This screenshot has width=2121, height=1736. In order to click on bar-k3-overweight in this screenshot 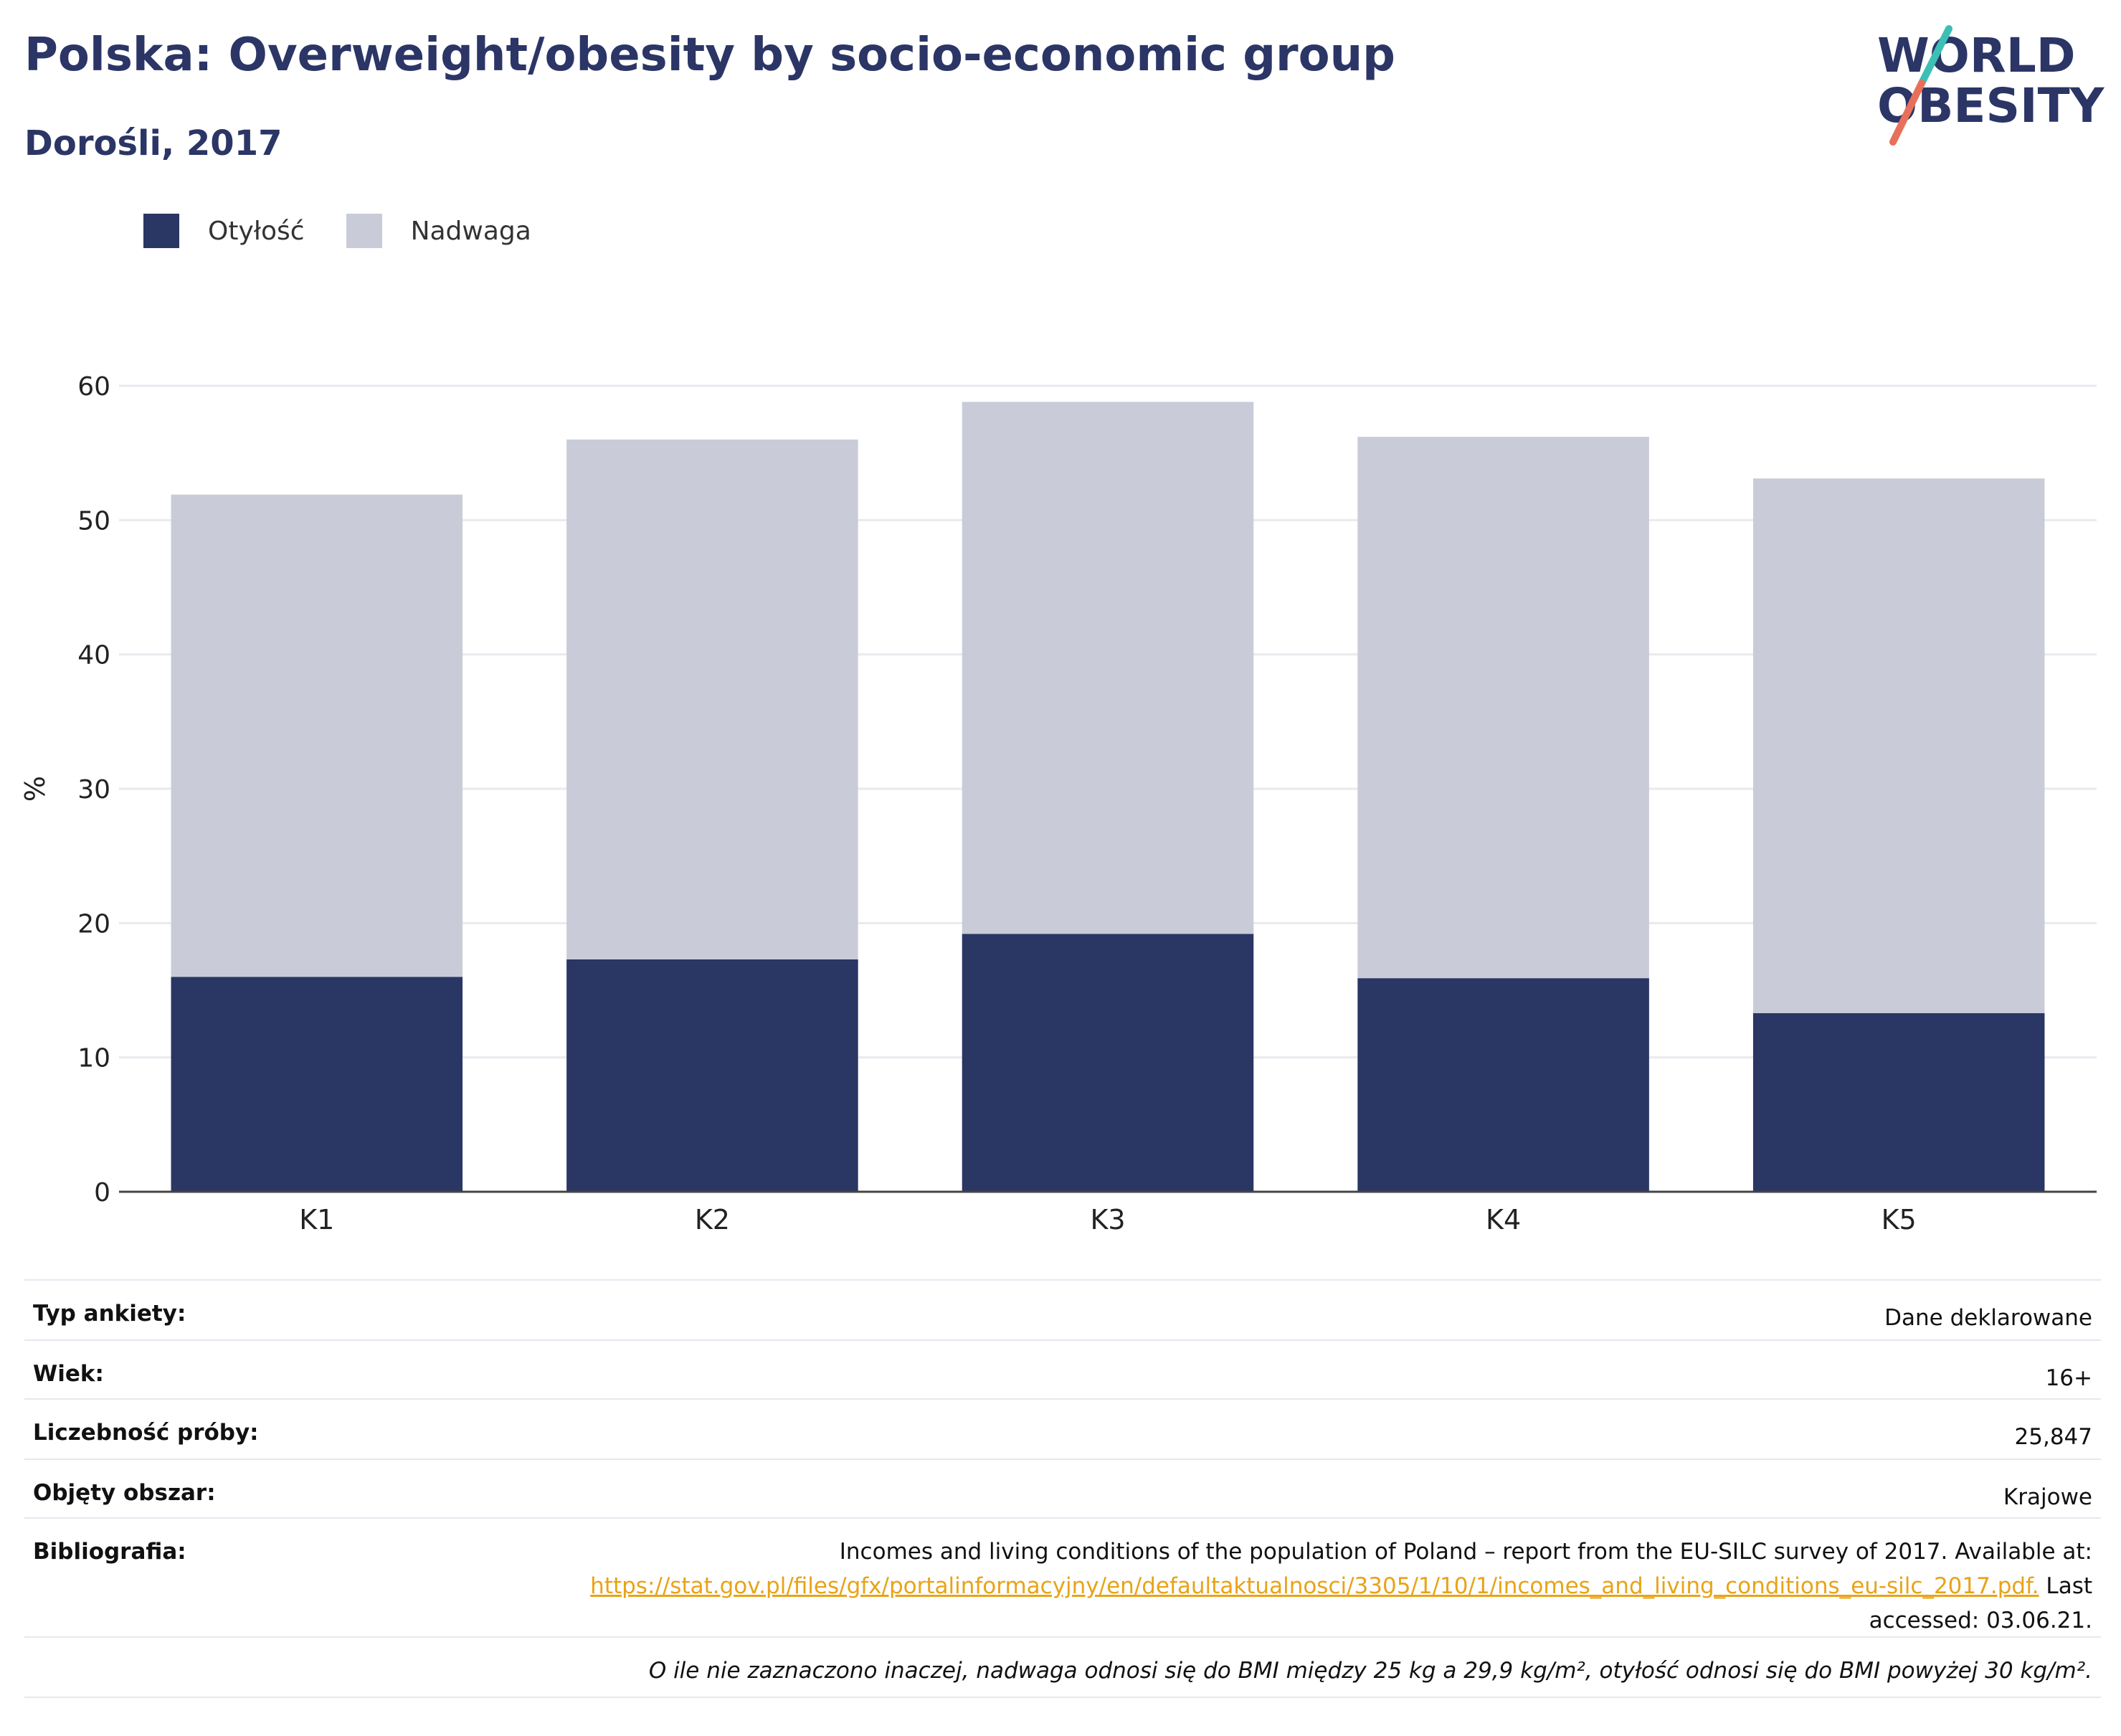, I will do `click(1108, 668)`.